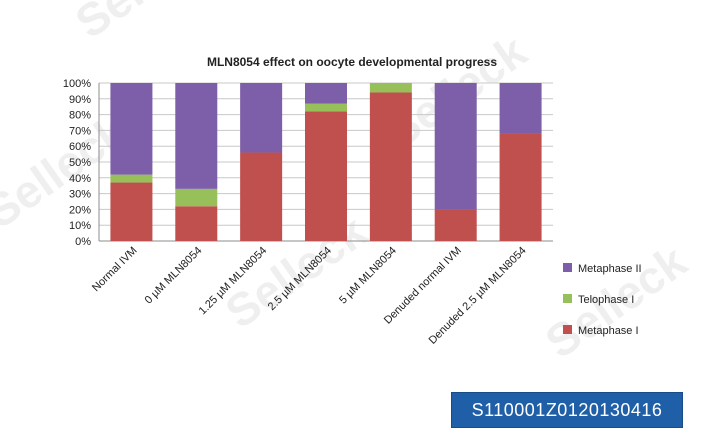 This screenshot has height=448, width=701. I want to click on y-tick-label: 80%, so click(80, 116).